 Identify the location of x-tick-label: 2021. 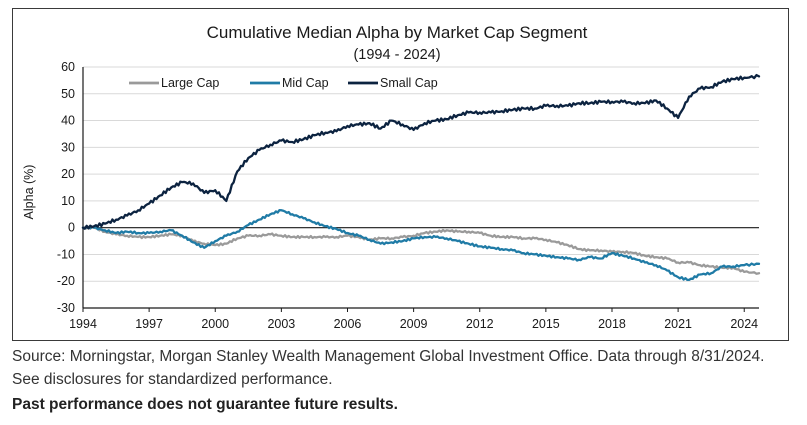
(678, 324).